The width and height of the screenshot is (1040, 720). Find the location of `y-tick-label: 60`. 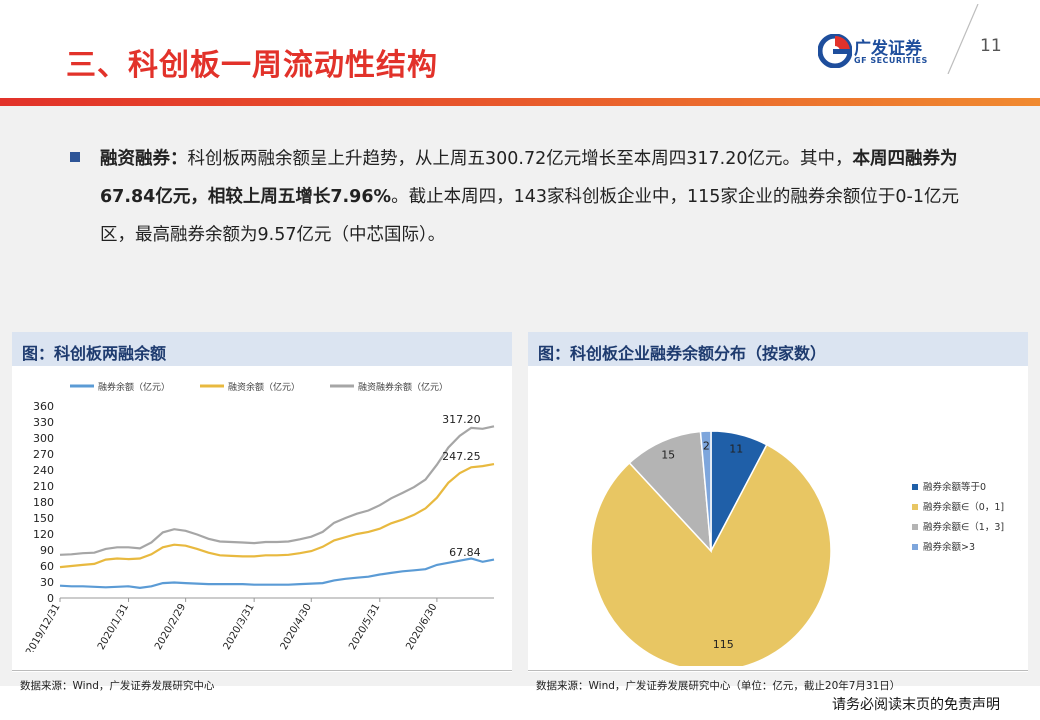

y-tick-label: 60 is located at coordinates (47, 566).